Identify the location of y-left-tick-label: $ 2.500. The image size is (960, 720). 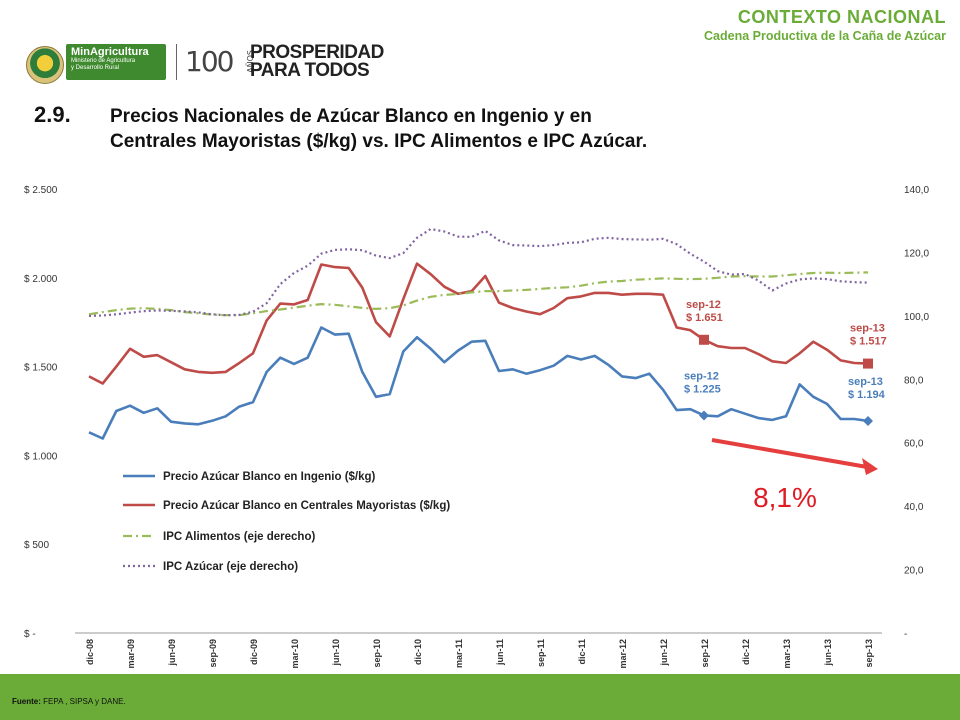
(41, 190).